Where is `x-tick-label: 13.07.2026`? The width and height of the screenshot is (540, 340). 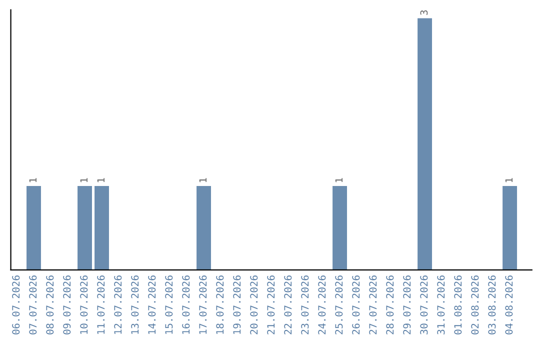 x-tick-label: 13.07.2026 is located at coordinates (135, 304).